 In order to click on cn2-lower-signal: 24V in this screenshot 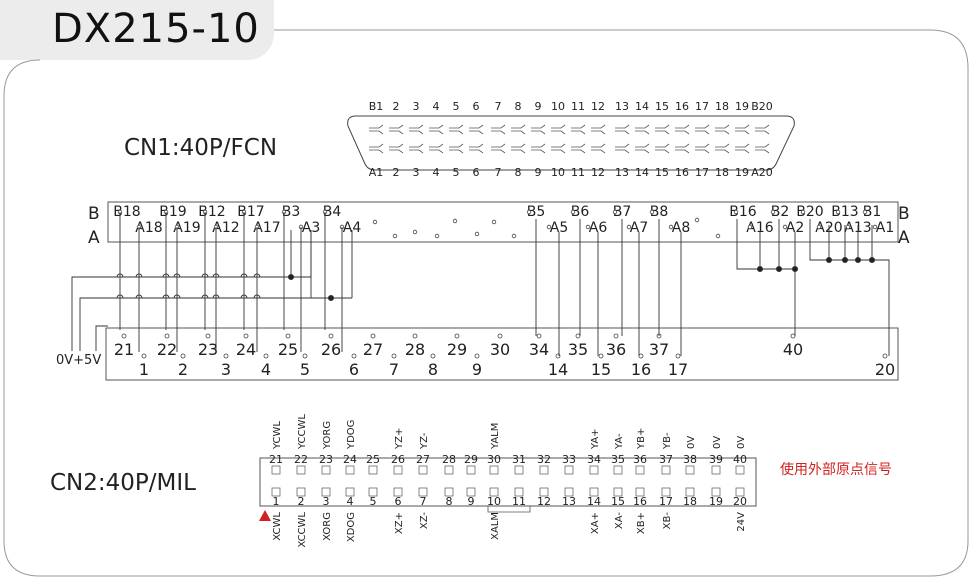, I will do `click(741, 522)`.